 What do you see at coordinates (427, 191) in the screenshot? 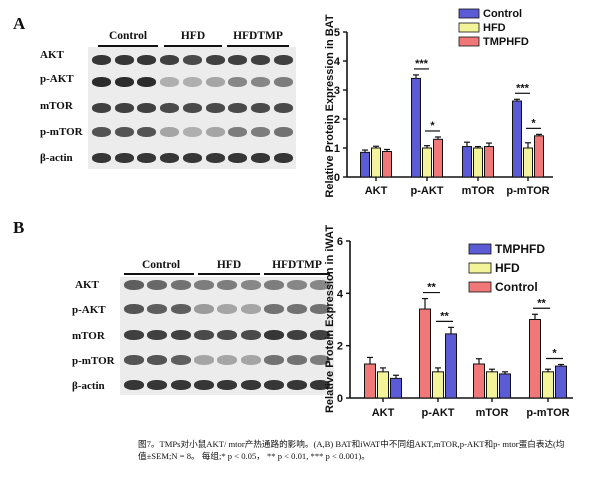
I see `chart-bat-xtick: p-AKT` at bounding box center [427, 191].